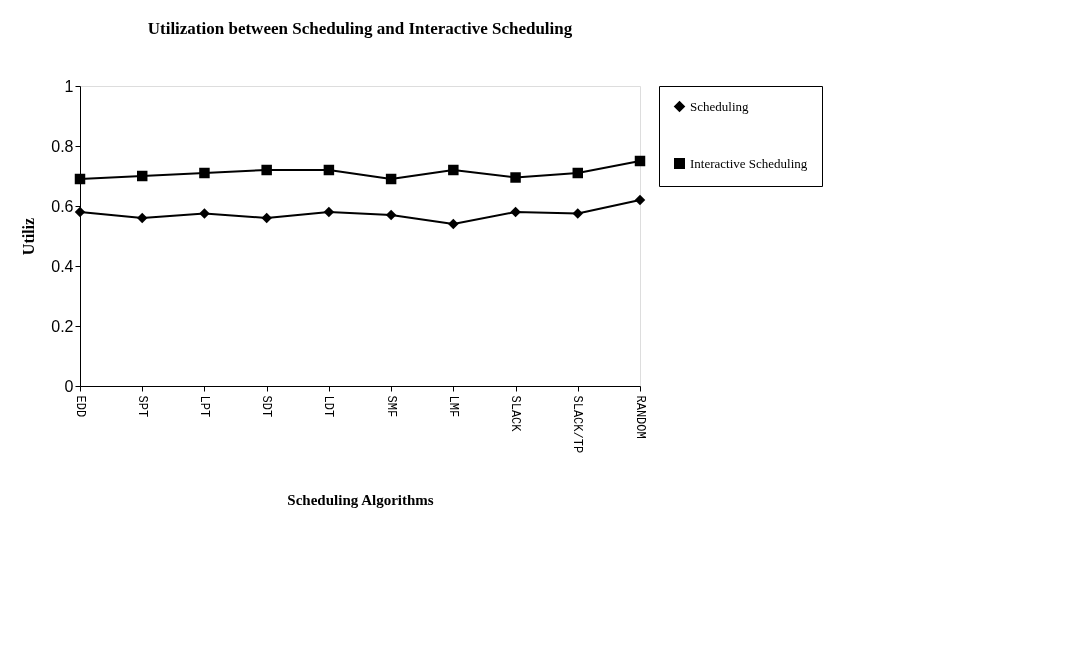 This screenshot has height=668, width=1086. Describe the element at coordinates (639, 417) in the screenshot. I see `x-tick-label: RANDOM` at that location.